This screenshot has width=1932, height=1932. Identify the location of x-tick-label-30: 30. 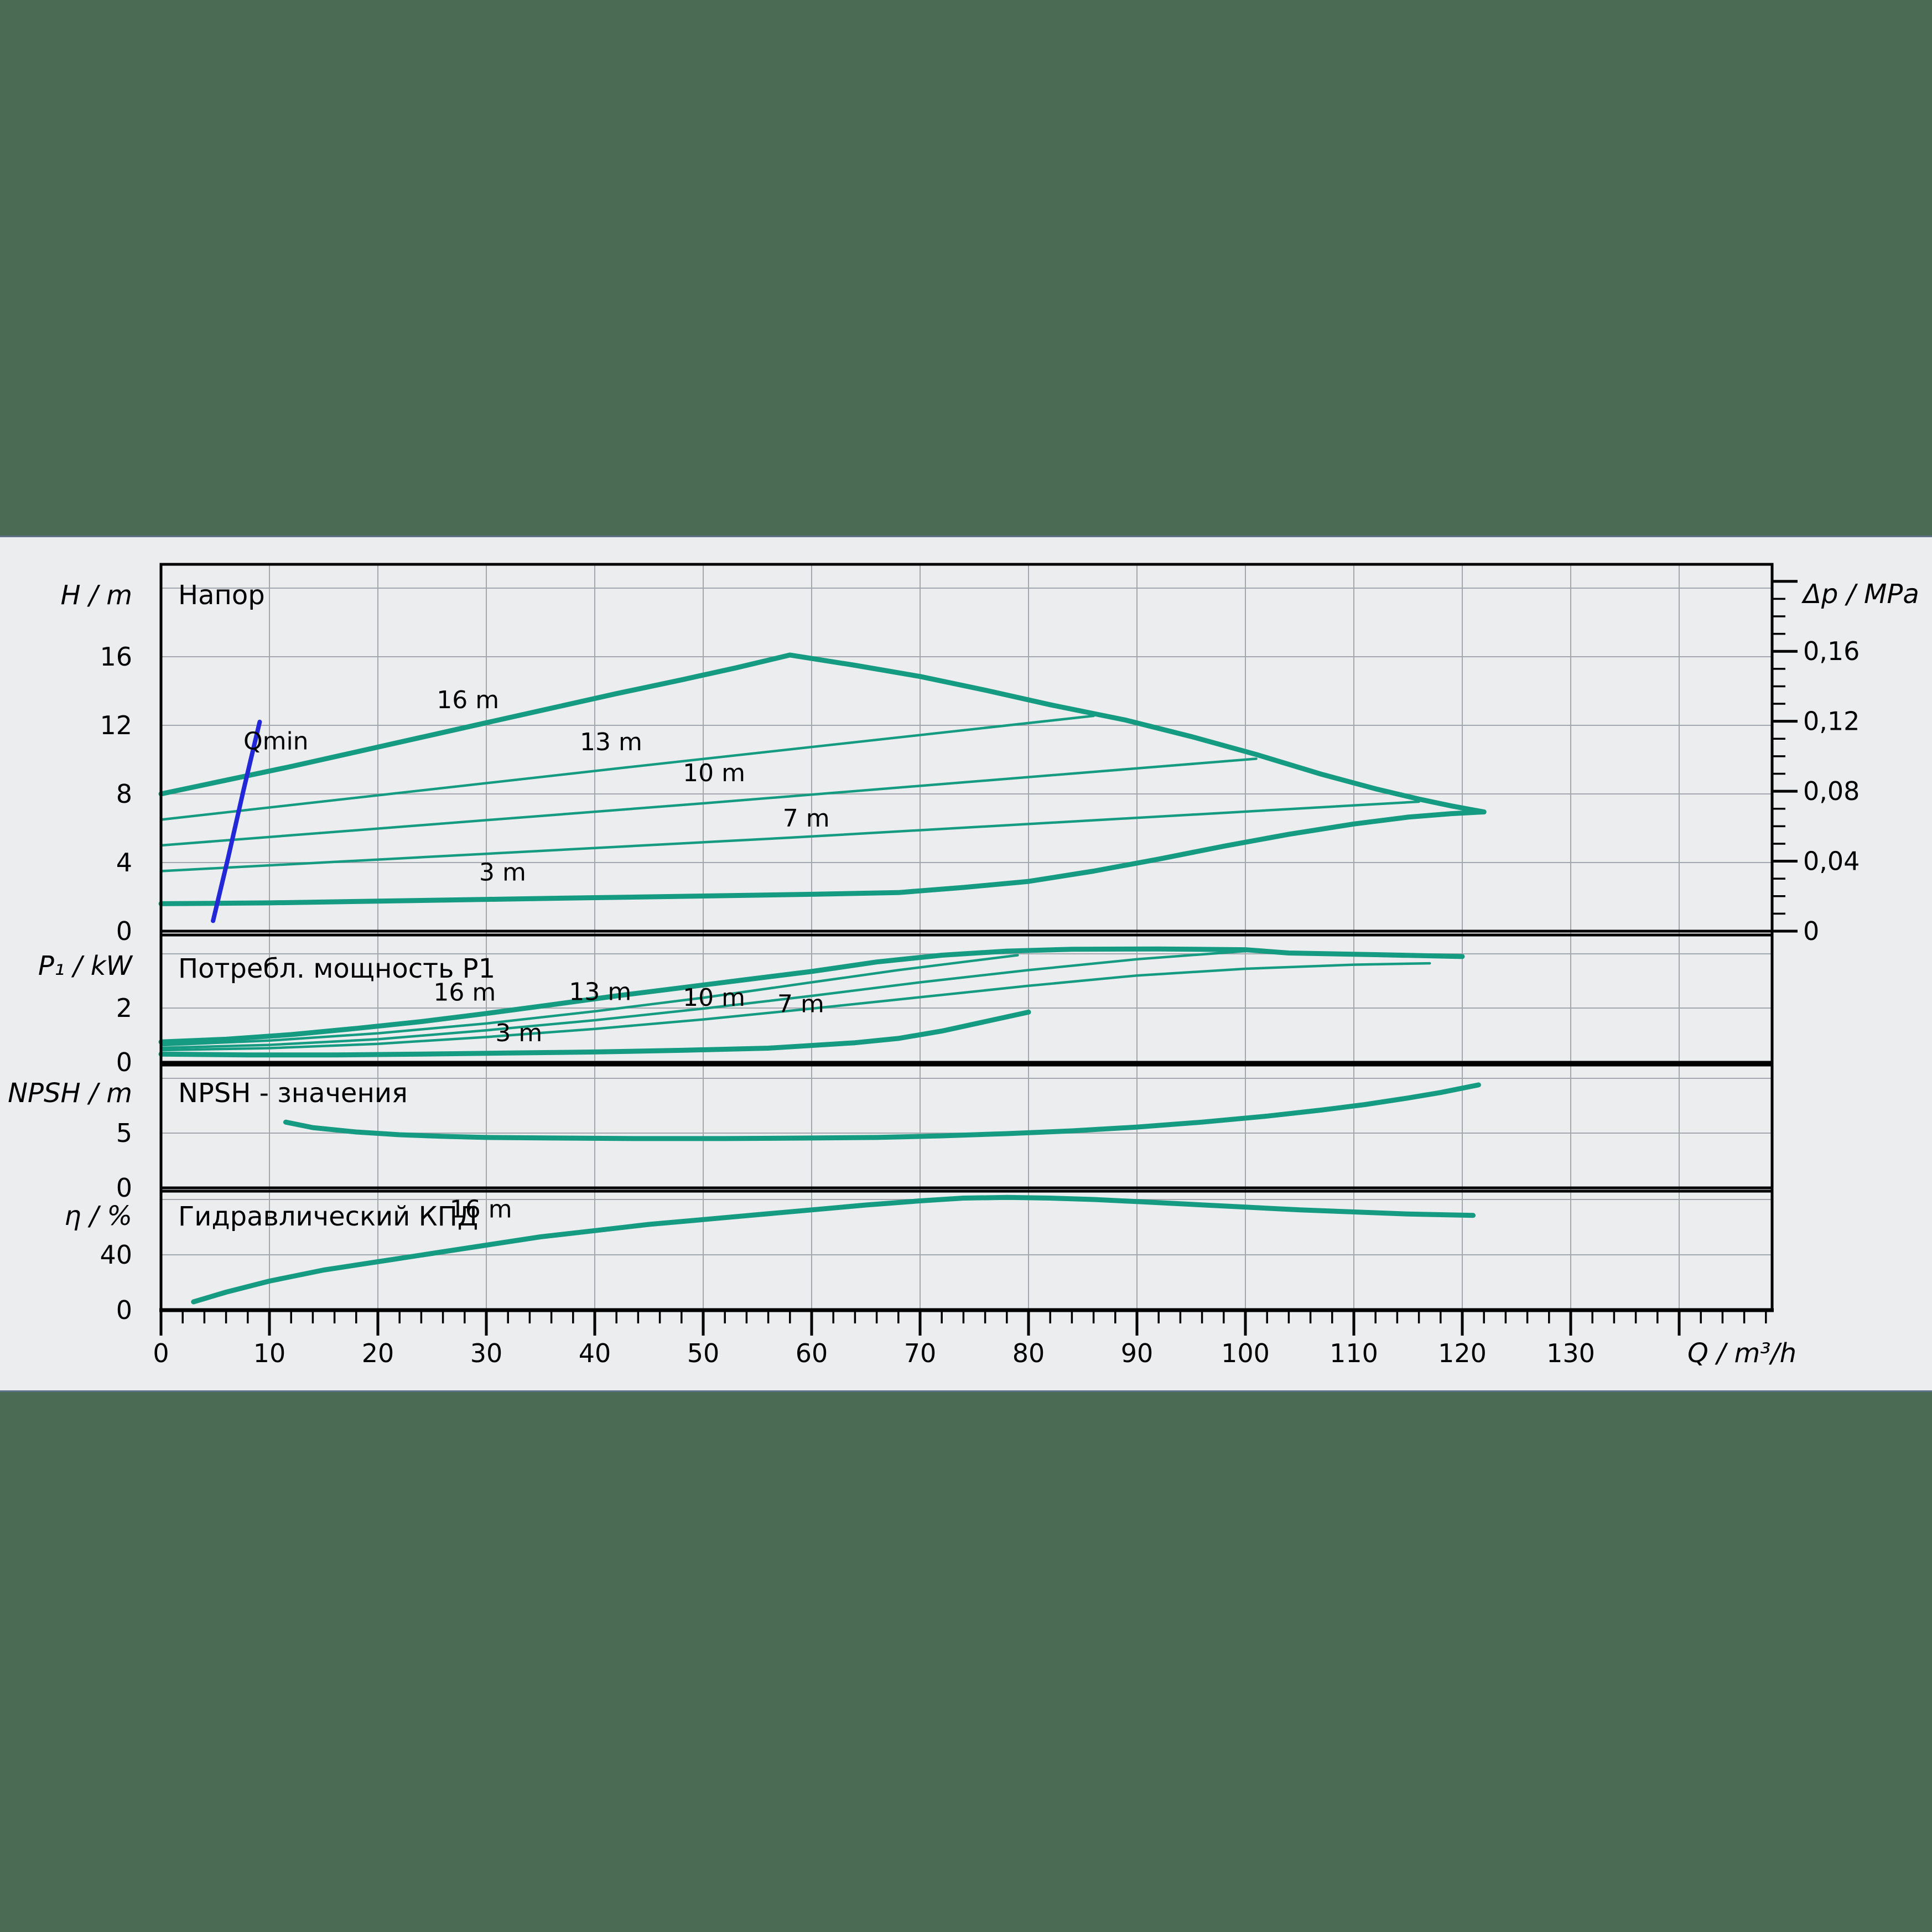
(487, 1353).